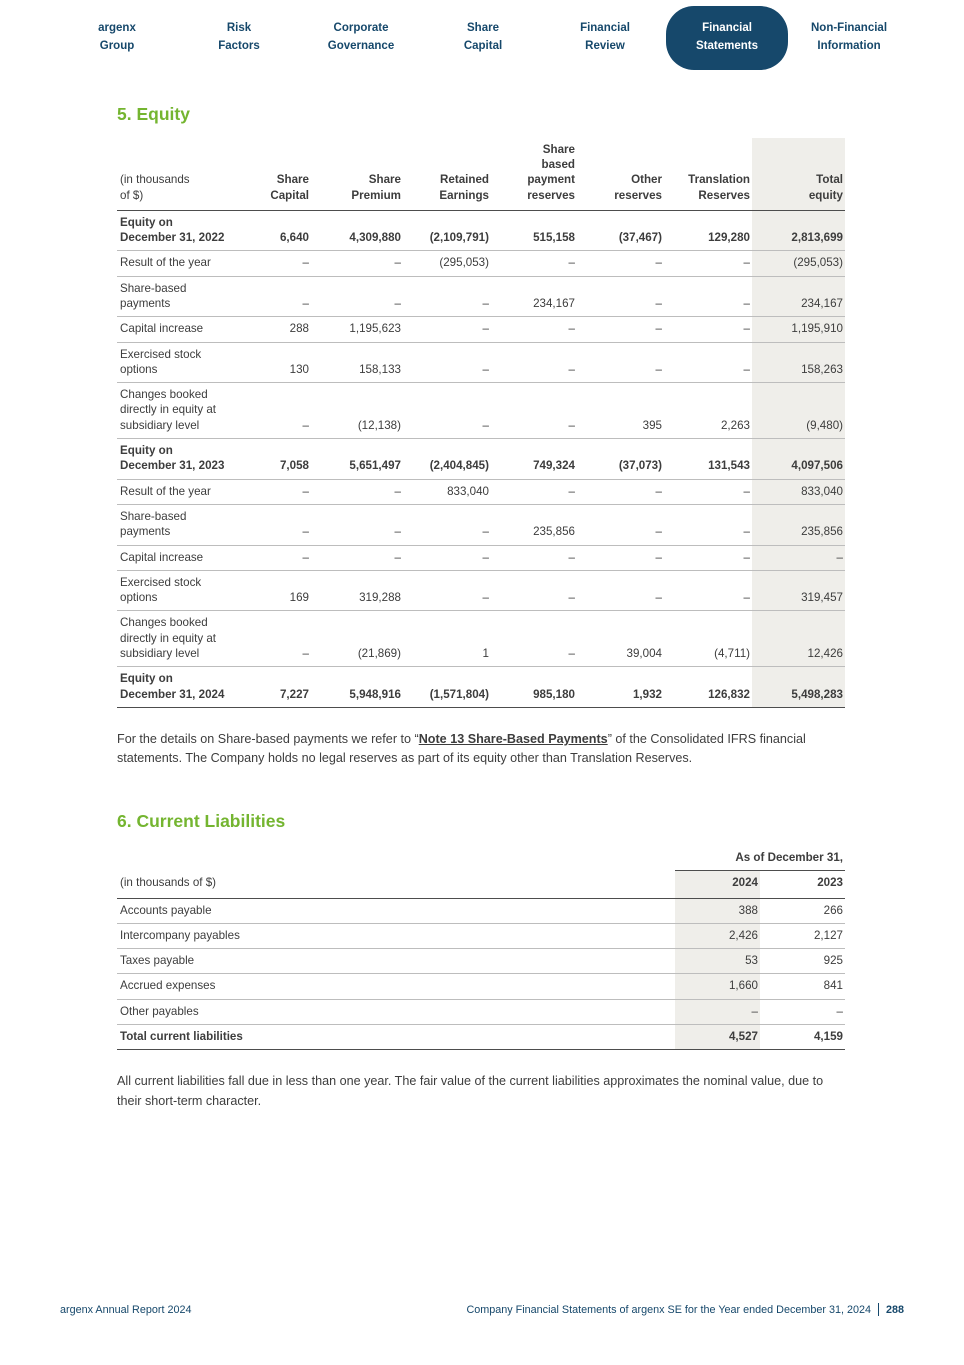  I want to click on cell-value: (295,053), so click(798, 263).